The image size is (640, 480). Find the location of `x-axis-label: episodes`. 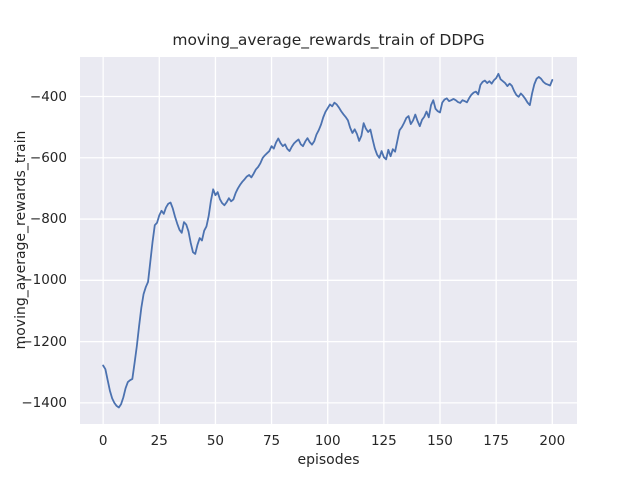

x-axis-label: episodes is located at coordinates (328, 460).